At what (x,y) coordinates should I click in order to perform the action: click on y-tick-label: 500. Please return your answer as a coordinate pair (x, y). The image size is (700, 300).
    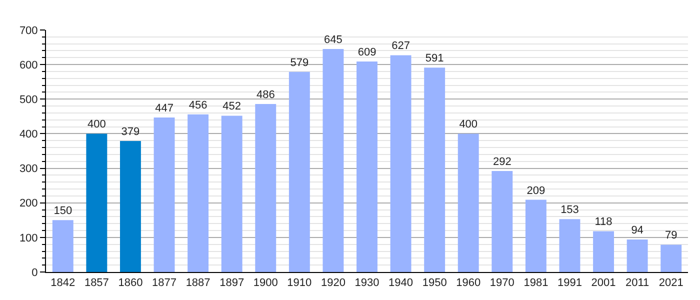
    Looking at the image, I should click on (28, 100).